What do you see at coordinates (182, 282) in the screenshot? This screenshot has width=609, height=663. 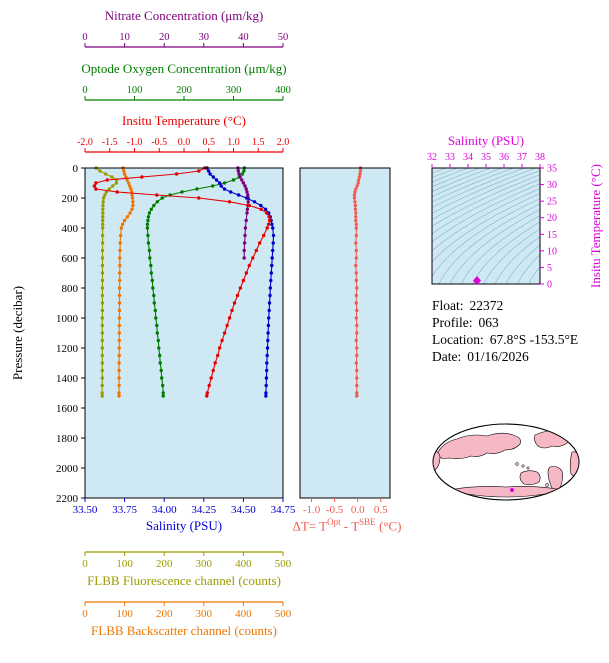 I see `temperature-profile` at bounding box center [182, 282].